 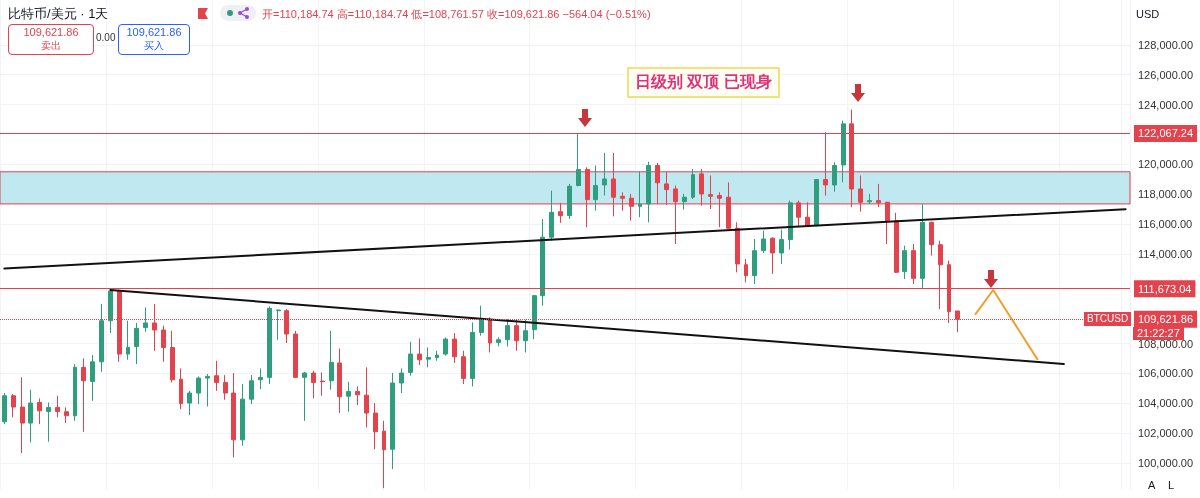 I want to click on y-tick-label: 106,000.00, so click(x=1166, y=373).